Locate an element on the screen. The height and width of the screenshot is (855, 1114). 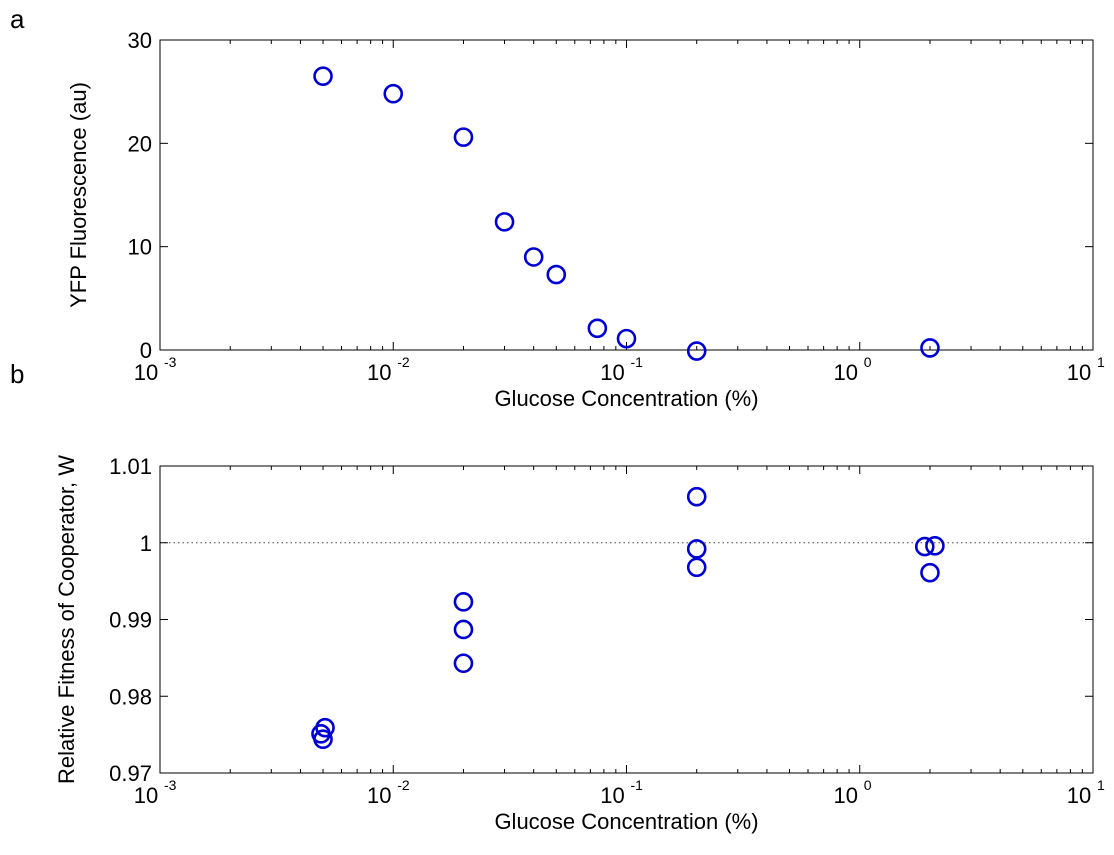
panel-a-y-tick-label: 10 is located at coordinates (140, 247).